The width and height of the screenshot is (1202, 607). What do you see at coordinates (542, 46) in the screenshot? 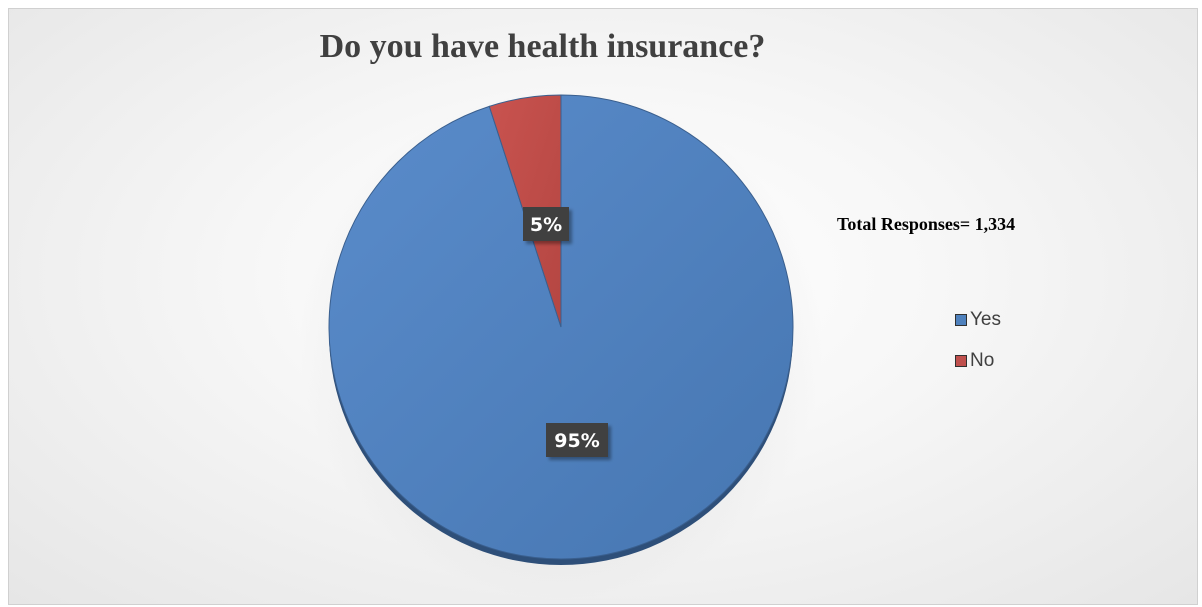
I see `chart-title: Do you have health insurance?` at bounding box center [542, 46].